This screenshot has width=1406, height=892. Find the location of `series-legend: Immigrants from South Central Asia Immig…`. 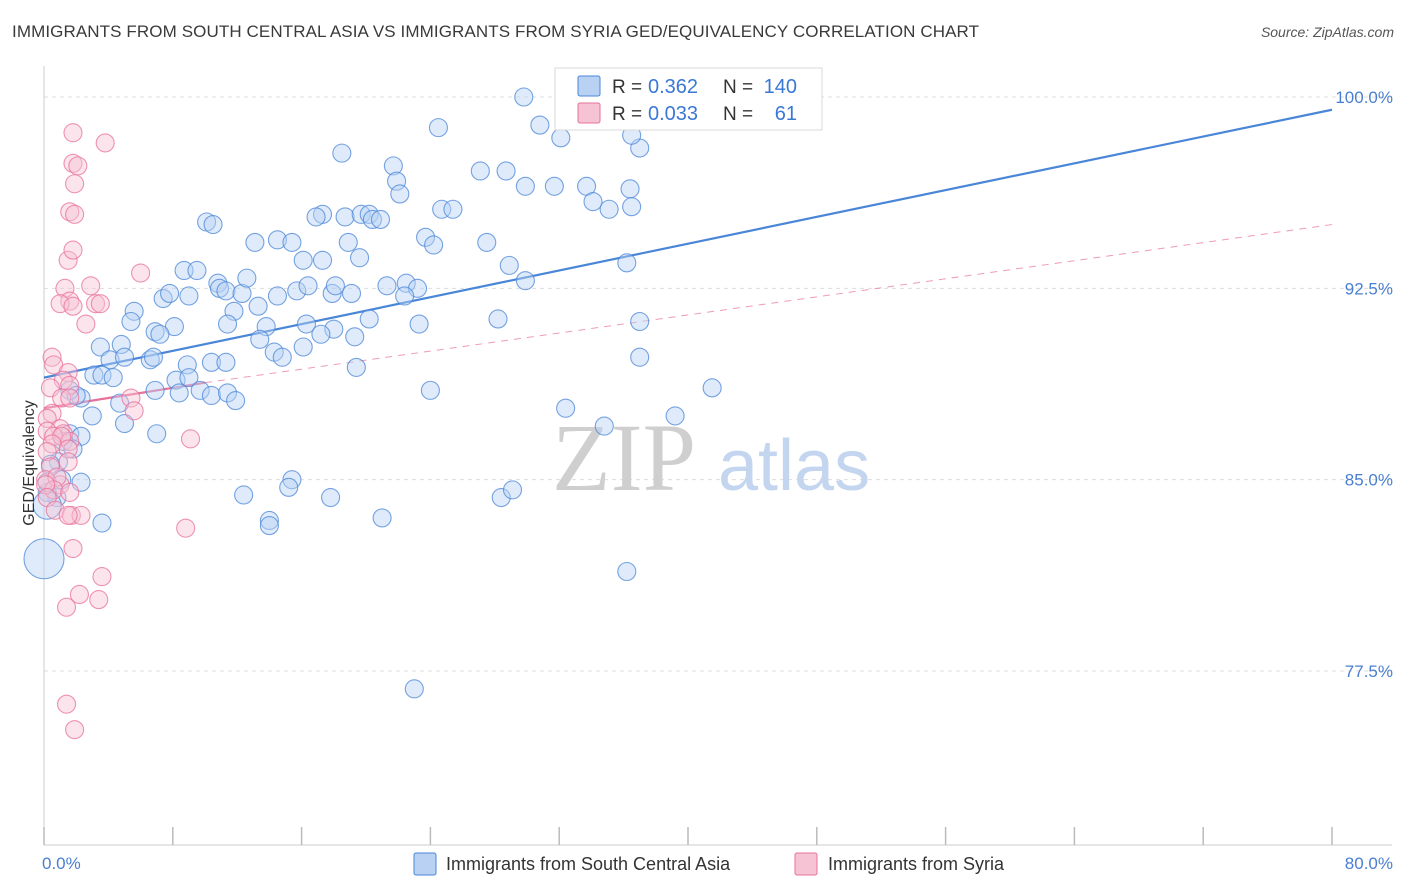

series-legend: Immigrants from South Central Asia Immig… is located at coordinates (709, 864).